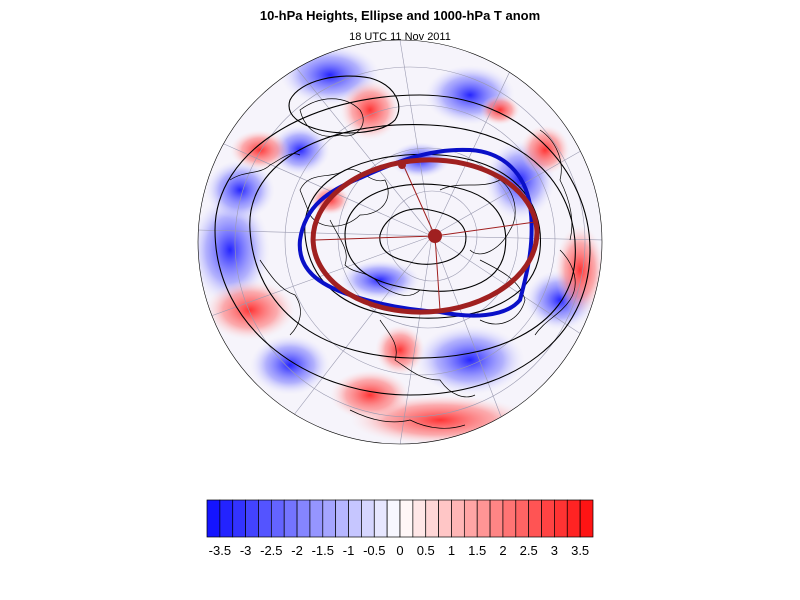  Describe the element at coordinates (451, 550) in the screenshot. I see `colorbar-tick-label: 1` at that location.